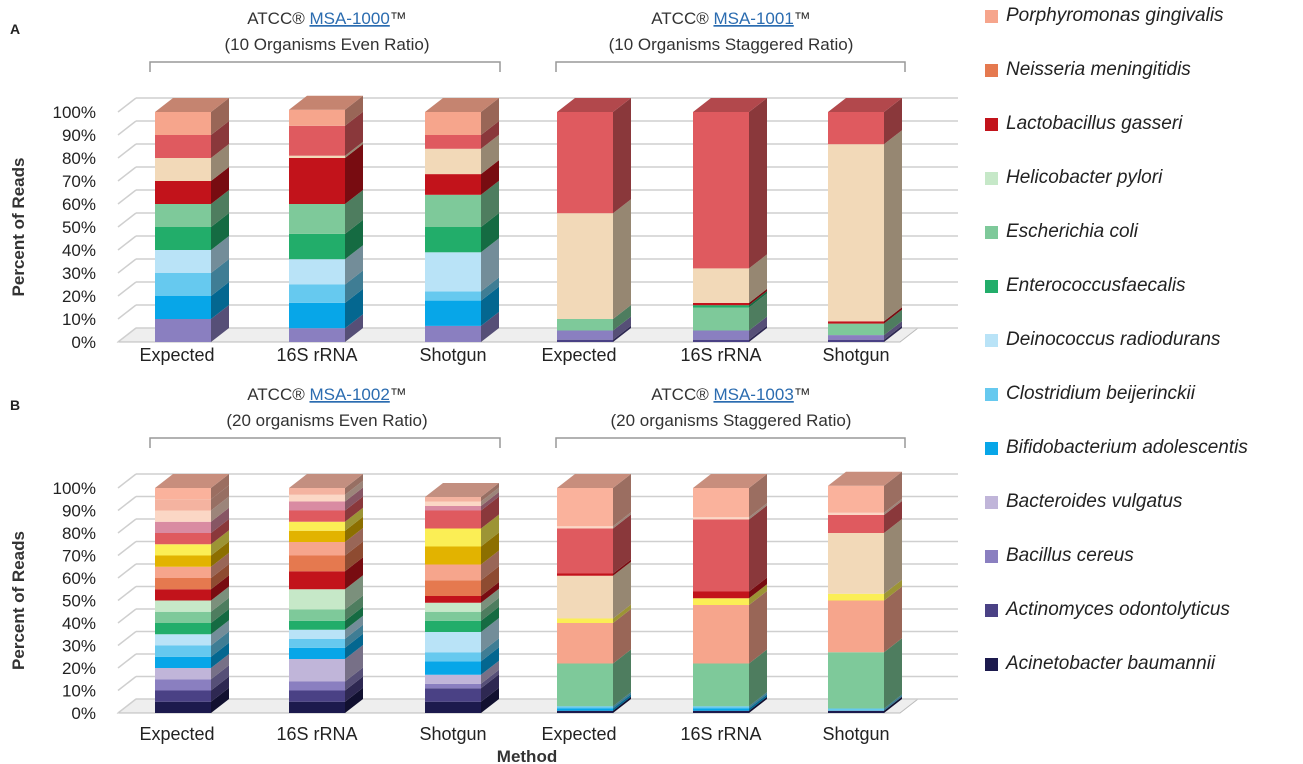 The width and height of the screenshot is (1303, 764). Describe the element at coordinates (79, 511) in the screenshot. I see `y-tick-label: 90%` at that location.